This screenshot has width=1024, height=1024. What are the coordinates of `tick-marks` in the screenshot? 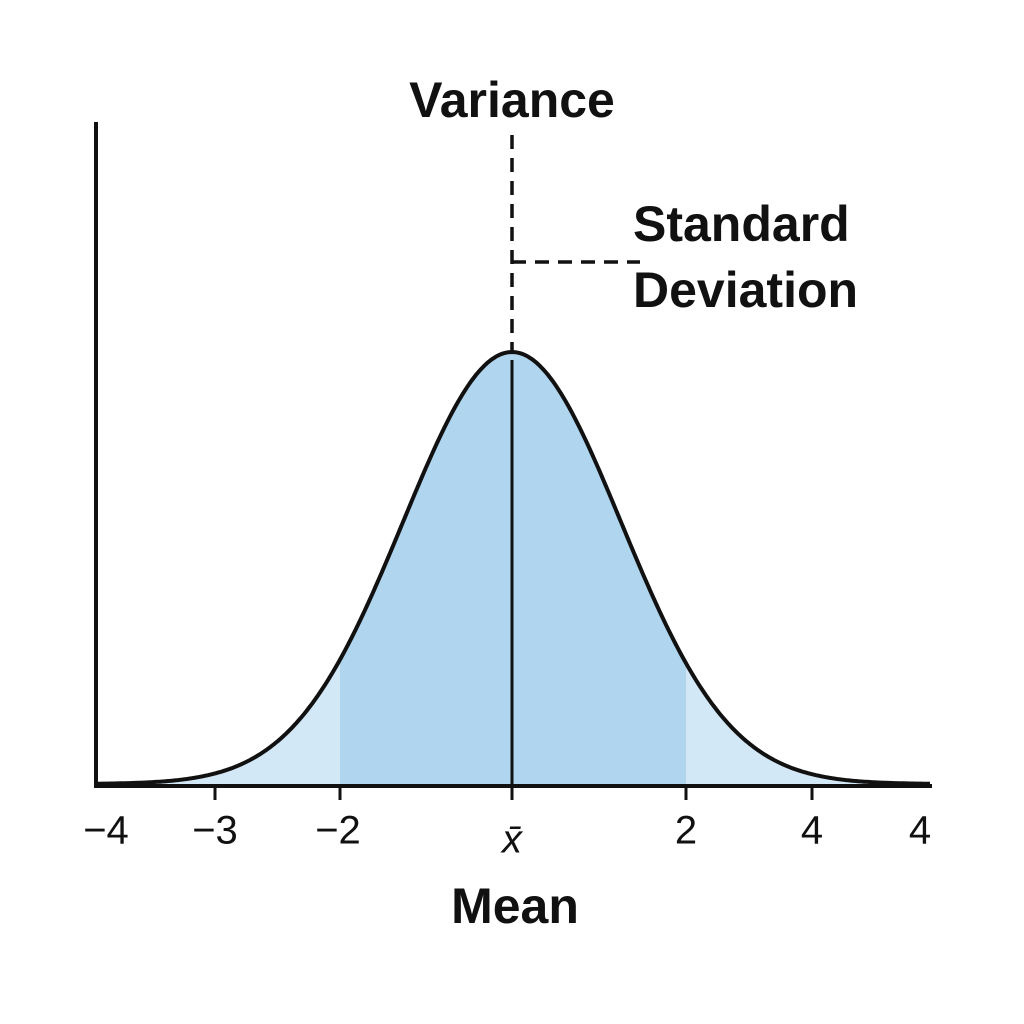 It's located at (513, 793).